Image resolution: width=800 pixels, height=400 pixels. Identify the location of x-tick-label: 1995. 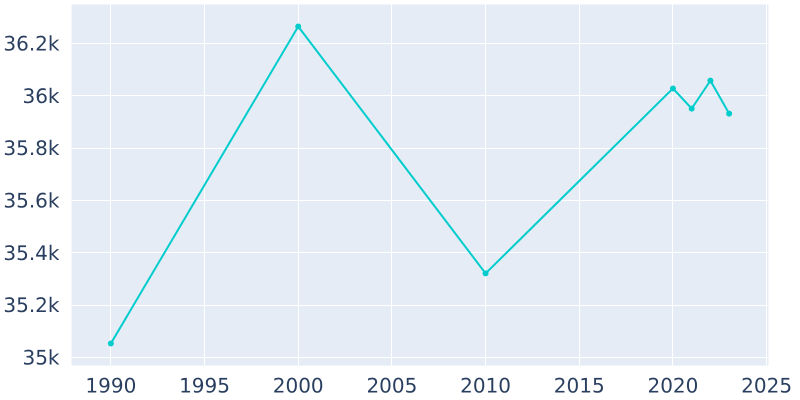
(204, 386).